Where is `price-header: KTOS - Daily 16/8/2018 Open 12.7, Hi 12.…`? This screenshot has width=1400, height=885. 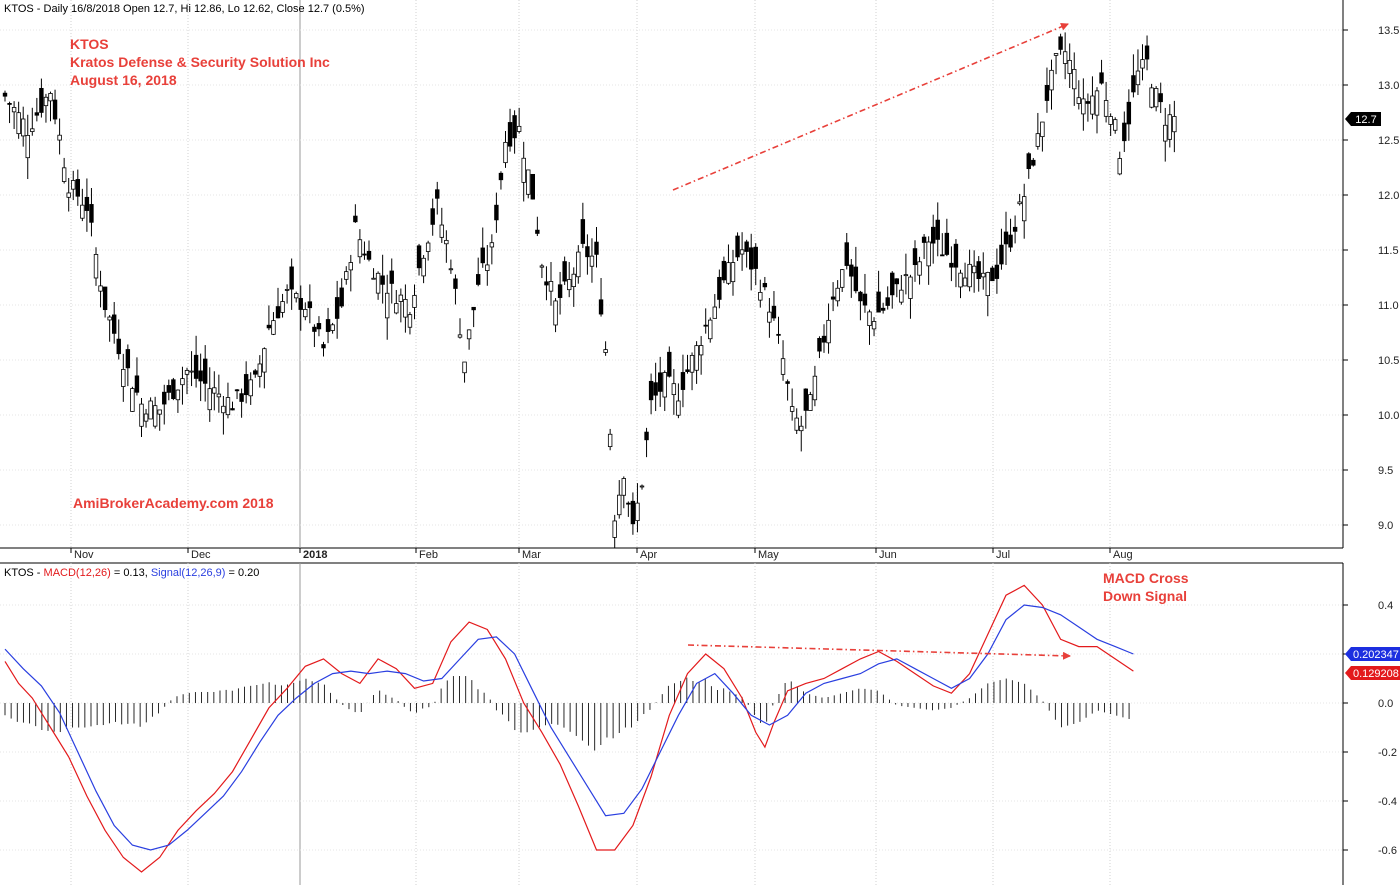
price-header: KTOS - Daily 16/8/2018 Open 12.7, Hi 12.… is located at coordinates (184, 9).